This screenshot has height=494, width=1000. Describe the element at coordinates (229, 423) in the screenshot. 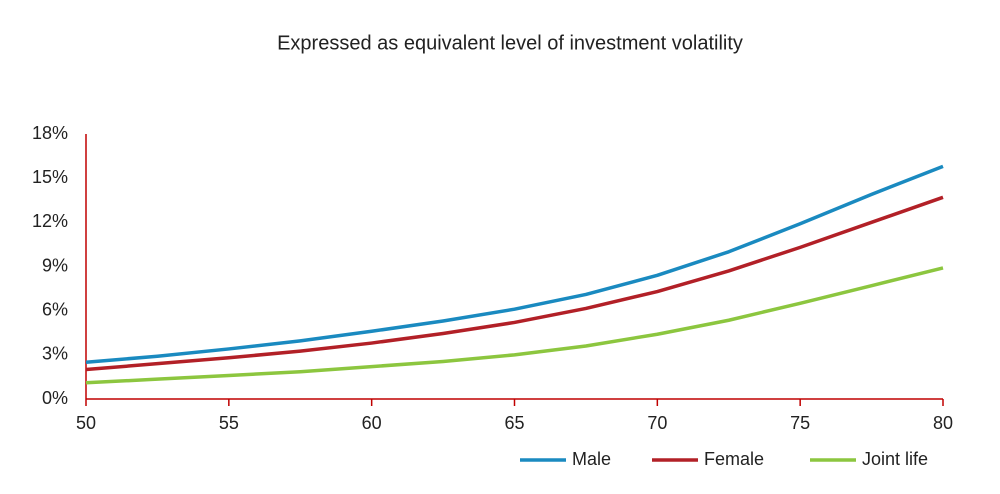

I see `x-tick-label: 55` at that location.